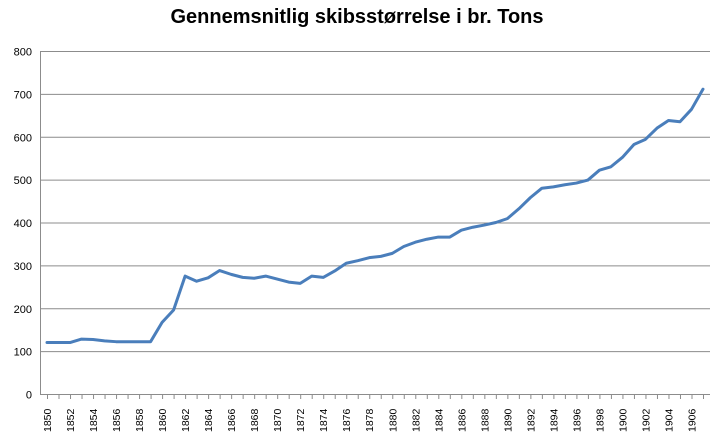  What do you see at coordinates (324, 420) in the screenshot?
I see `x-tick-label-1874: 1874` at bounding box center [324, 420].